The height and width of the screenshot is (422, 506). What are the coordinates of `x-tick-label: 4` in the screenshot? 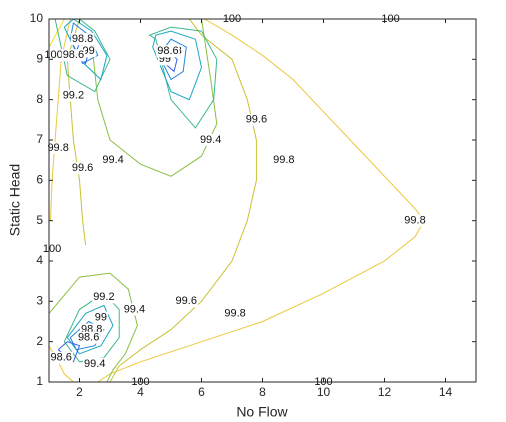 It's located at (140, 392).